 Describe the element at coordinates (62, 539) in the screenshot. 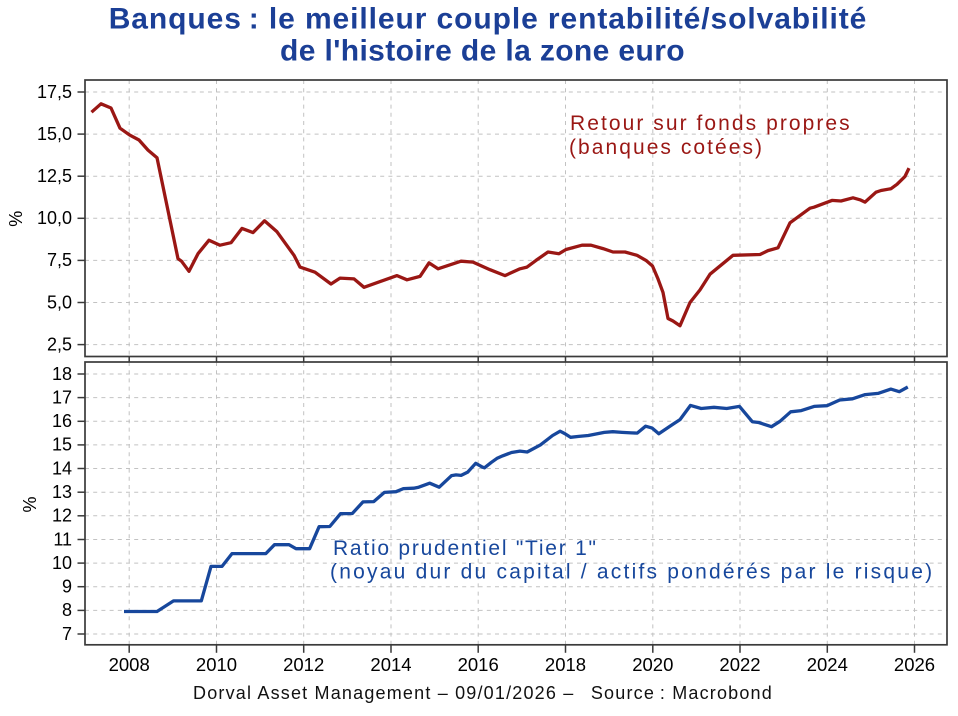

I see `svg-text: 11` at that location.